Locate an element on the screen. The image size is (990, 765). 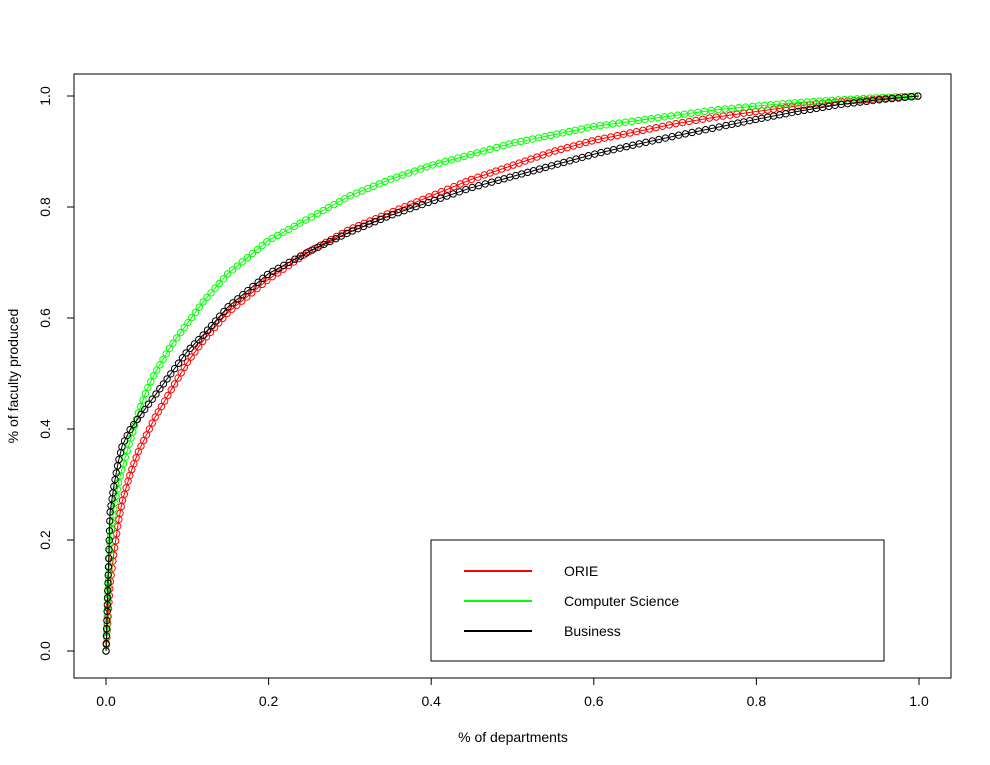
legend-label: ORIE is located at coordinates (581, 571).